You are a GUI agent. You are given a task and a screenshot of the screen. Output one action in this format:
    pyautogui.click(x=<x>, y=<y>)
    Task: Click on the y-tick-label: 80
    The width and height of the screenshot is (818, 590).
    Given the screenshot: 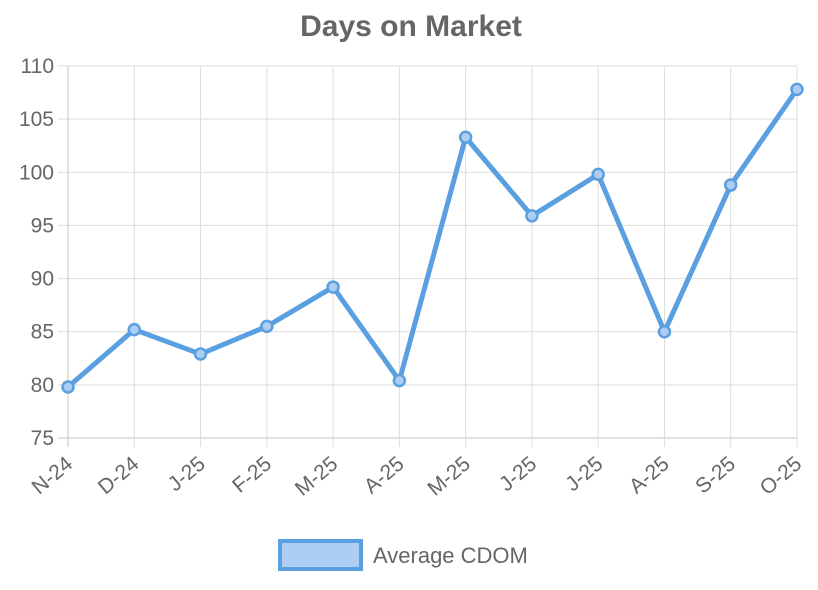 What is the action you would take?
    pyautogui.click(x=42, y=385)
    